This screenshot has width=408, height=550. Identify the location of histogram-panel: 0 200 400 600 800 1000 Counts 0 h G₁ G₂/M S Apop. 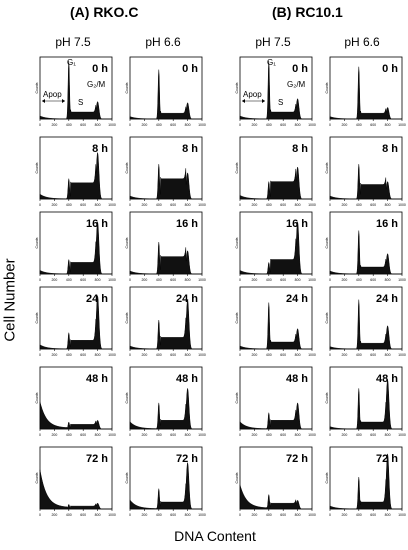
(275, 91).